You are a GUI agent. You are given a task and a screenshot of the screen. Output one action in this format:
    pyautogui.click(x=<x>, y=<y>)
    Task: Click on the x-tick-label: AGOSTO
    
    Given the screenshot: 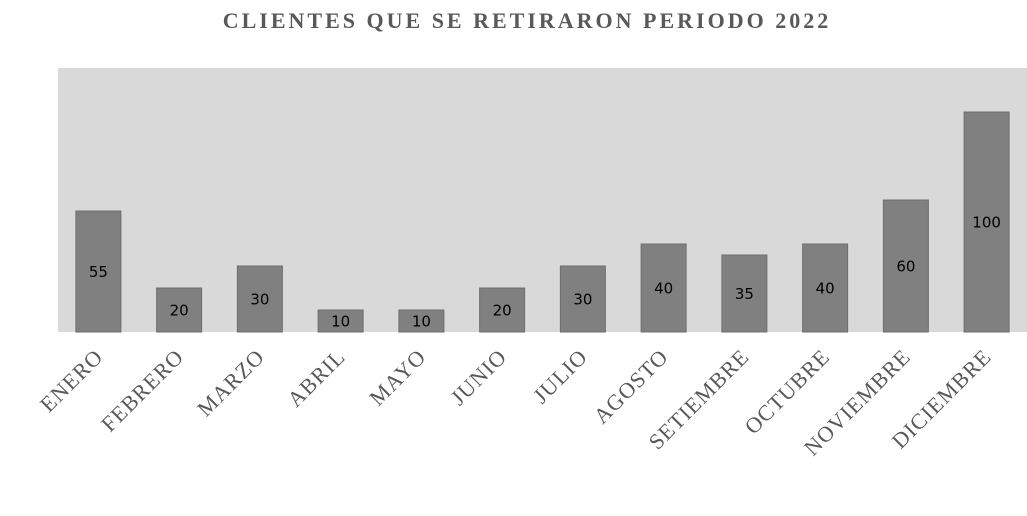 What is the action you would take?
    pyautogui.click(x=630, y=386)
    